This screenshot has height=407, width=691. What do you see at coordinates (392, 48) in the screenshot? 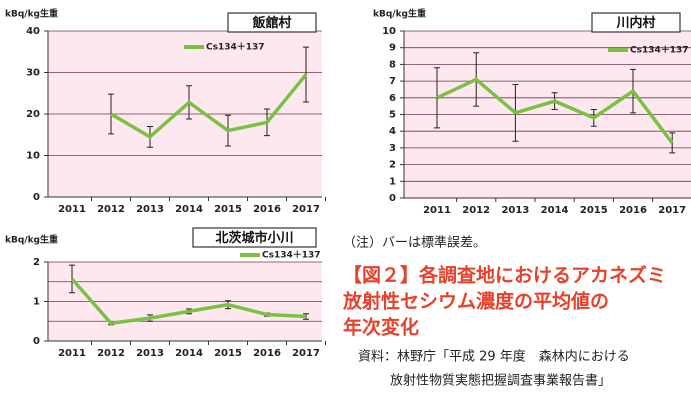
I see `y-tick-label: 9` at bounding box center [392, 48].